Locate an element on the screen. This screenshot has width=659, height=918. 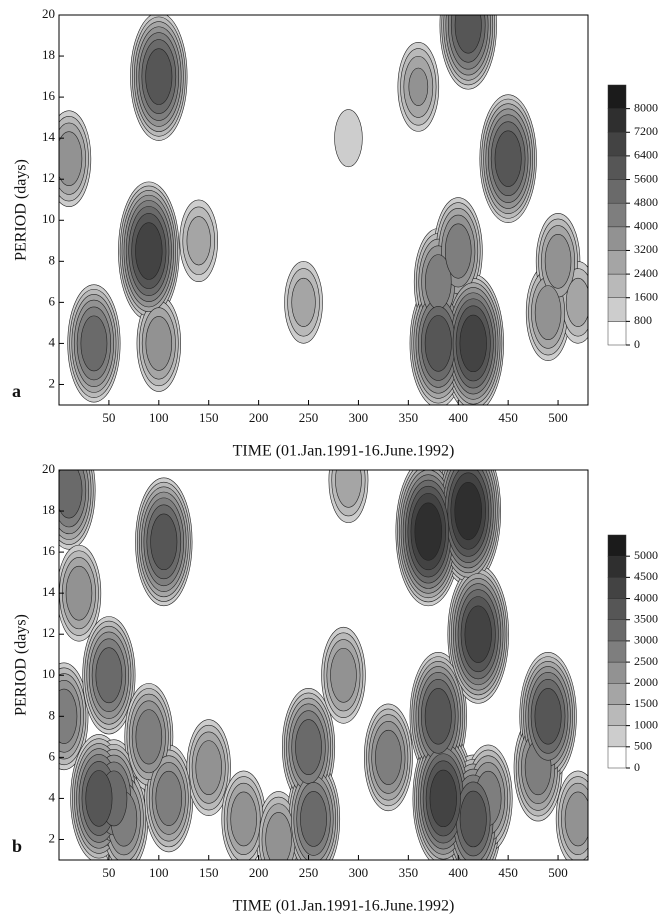
y-tick-label: 8 is located at coordinates (52, 259).